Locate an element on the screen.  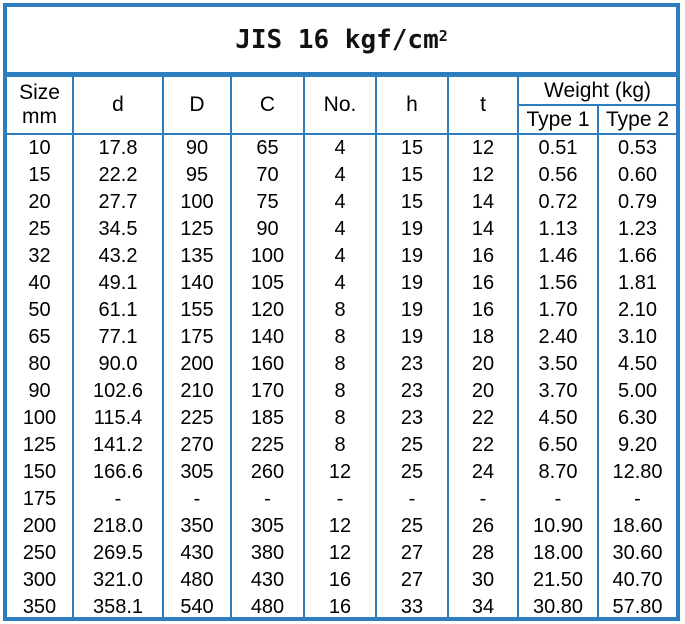
cell-weight-type1: 1.13 is located at coordinates (558, 229).